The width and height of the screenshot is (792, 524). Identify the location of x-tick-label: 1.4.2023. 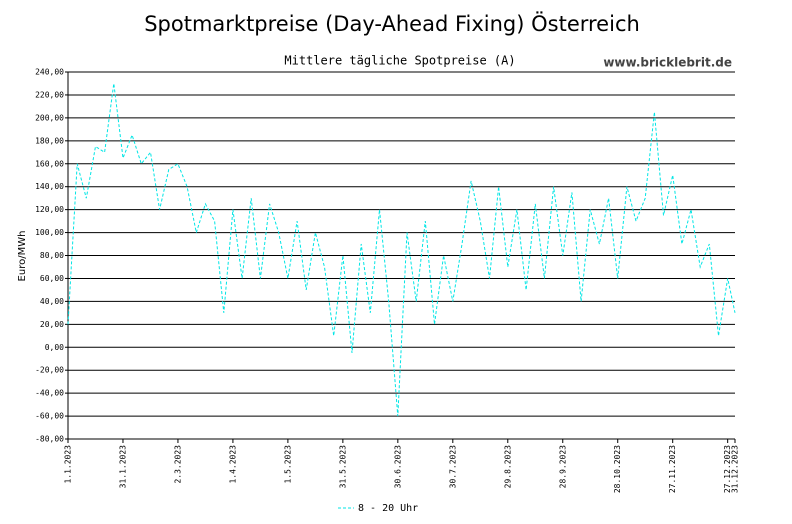
(232, 464).